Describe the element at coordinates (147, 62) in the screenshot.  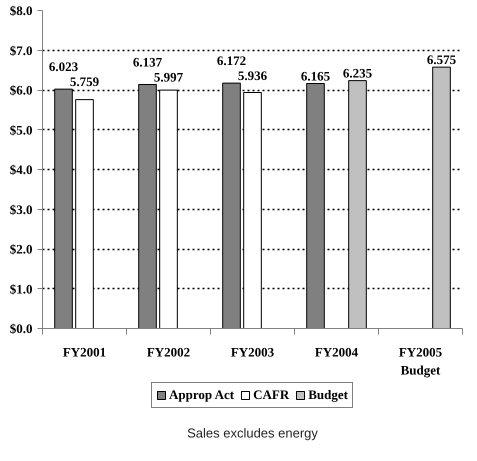
I see `data-label: 6.137` at that location.